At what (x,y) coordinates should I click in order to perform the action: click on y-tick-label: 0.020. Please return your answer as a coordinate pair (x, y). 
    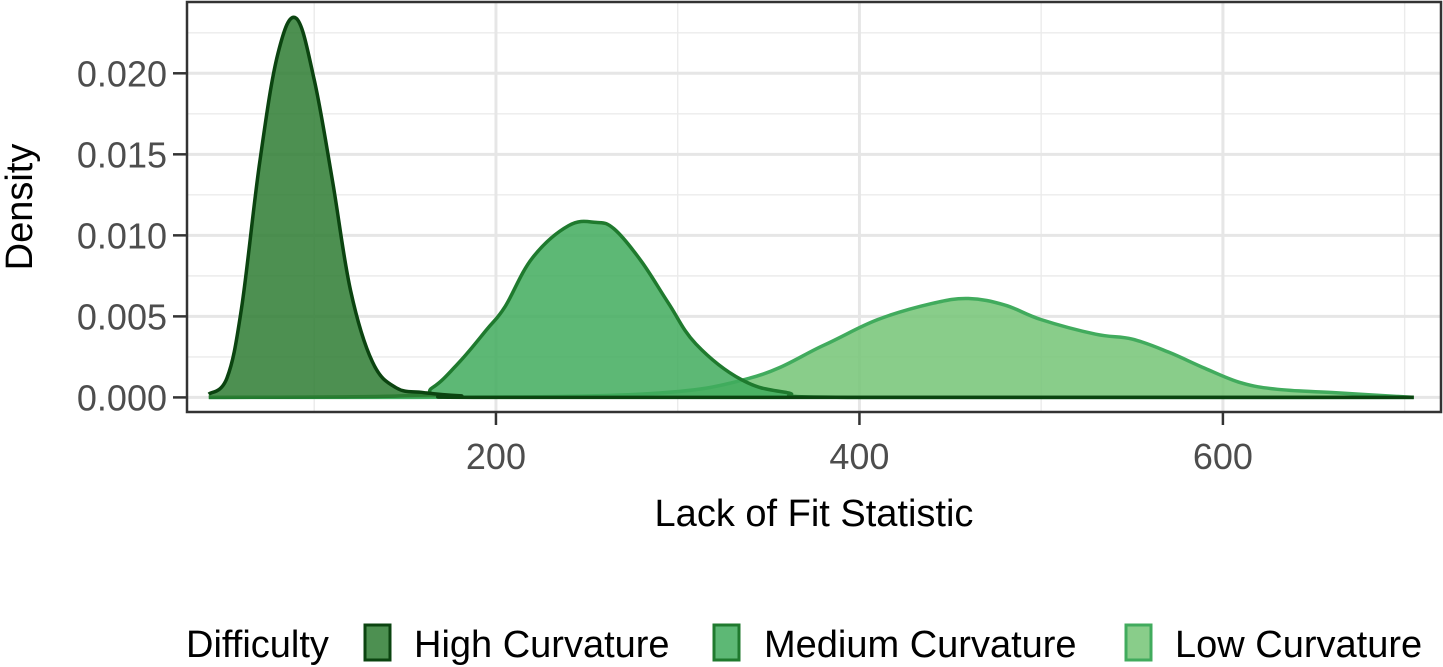
    Looking at the image, I should click on (122, 73).